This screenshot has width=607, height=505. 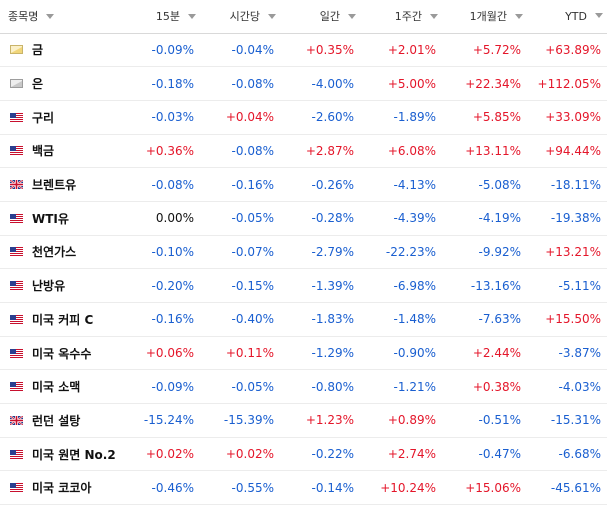 I want to click on change-daily-cell: -0.28%, so click(x=320, y=218).